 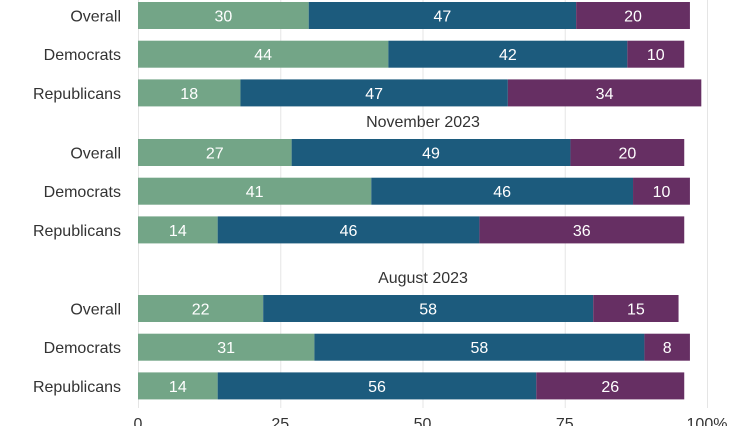 I want to click on data-label: 31, so click(x=226, y=348).